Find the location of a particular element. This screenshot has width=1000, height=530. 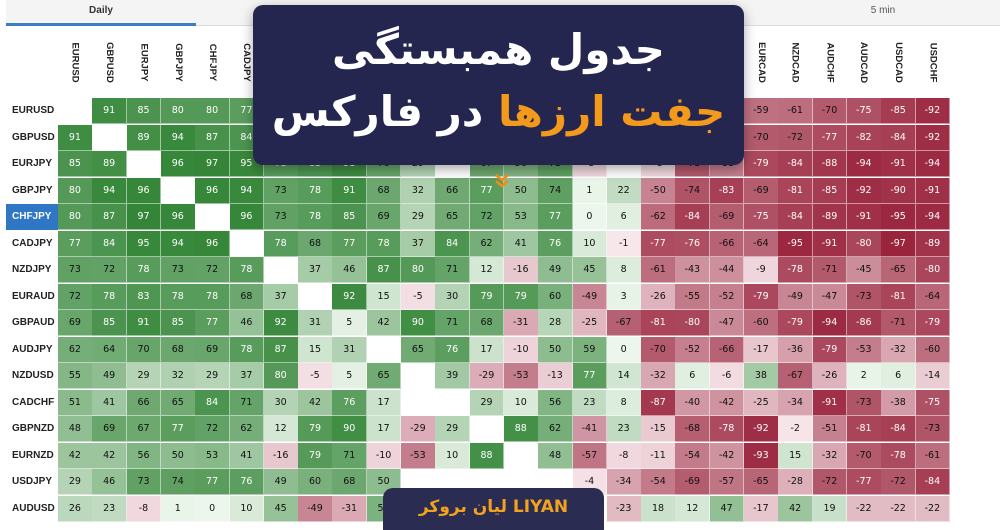

correlation-cell: -61 is located at coordinates (658, 270).